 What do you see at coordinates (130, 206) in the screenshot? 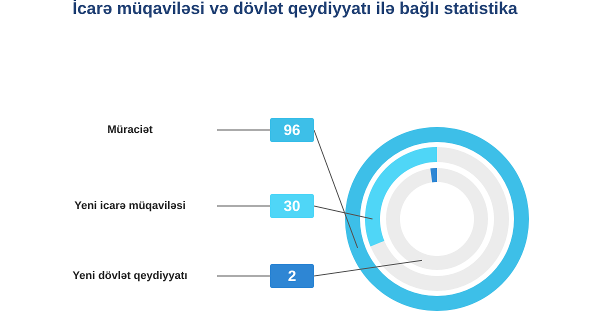
I see `category-label: Yeni icarə müqaviləsi` at bounding box center [130, 206].